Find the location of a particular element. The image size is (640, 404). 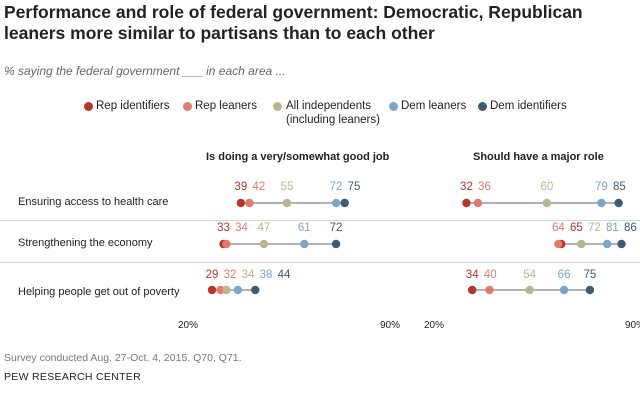

value-label-all-independents-economy-panel-2: 72 is located at coordinates (594, 228).